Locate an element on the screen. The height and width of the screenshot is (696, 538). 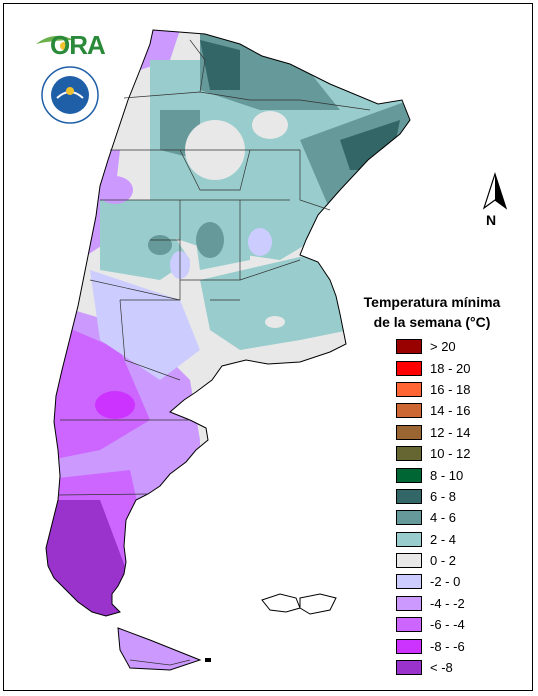
smn-logo is located at coordinates (70, 95).